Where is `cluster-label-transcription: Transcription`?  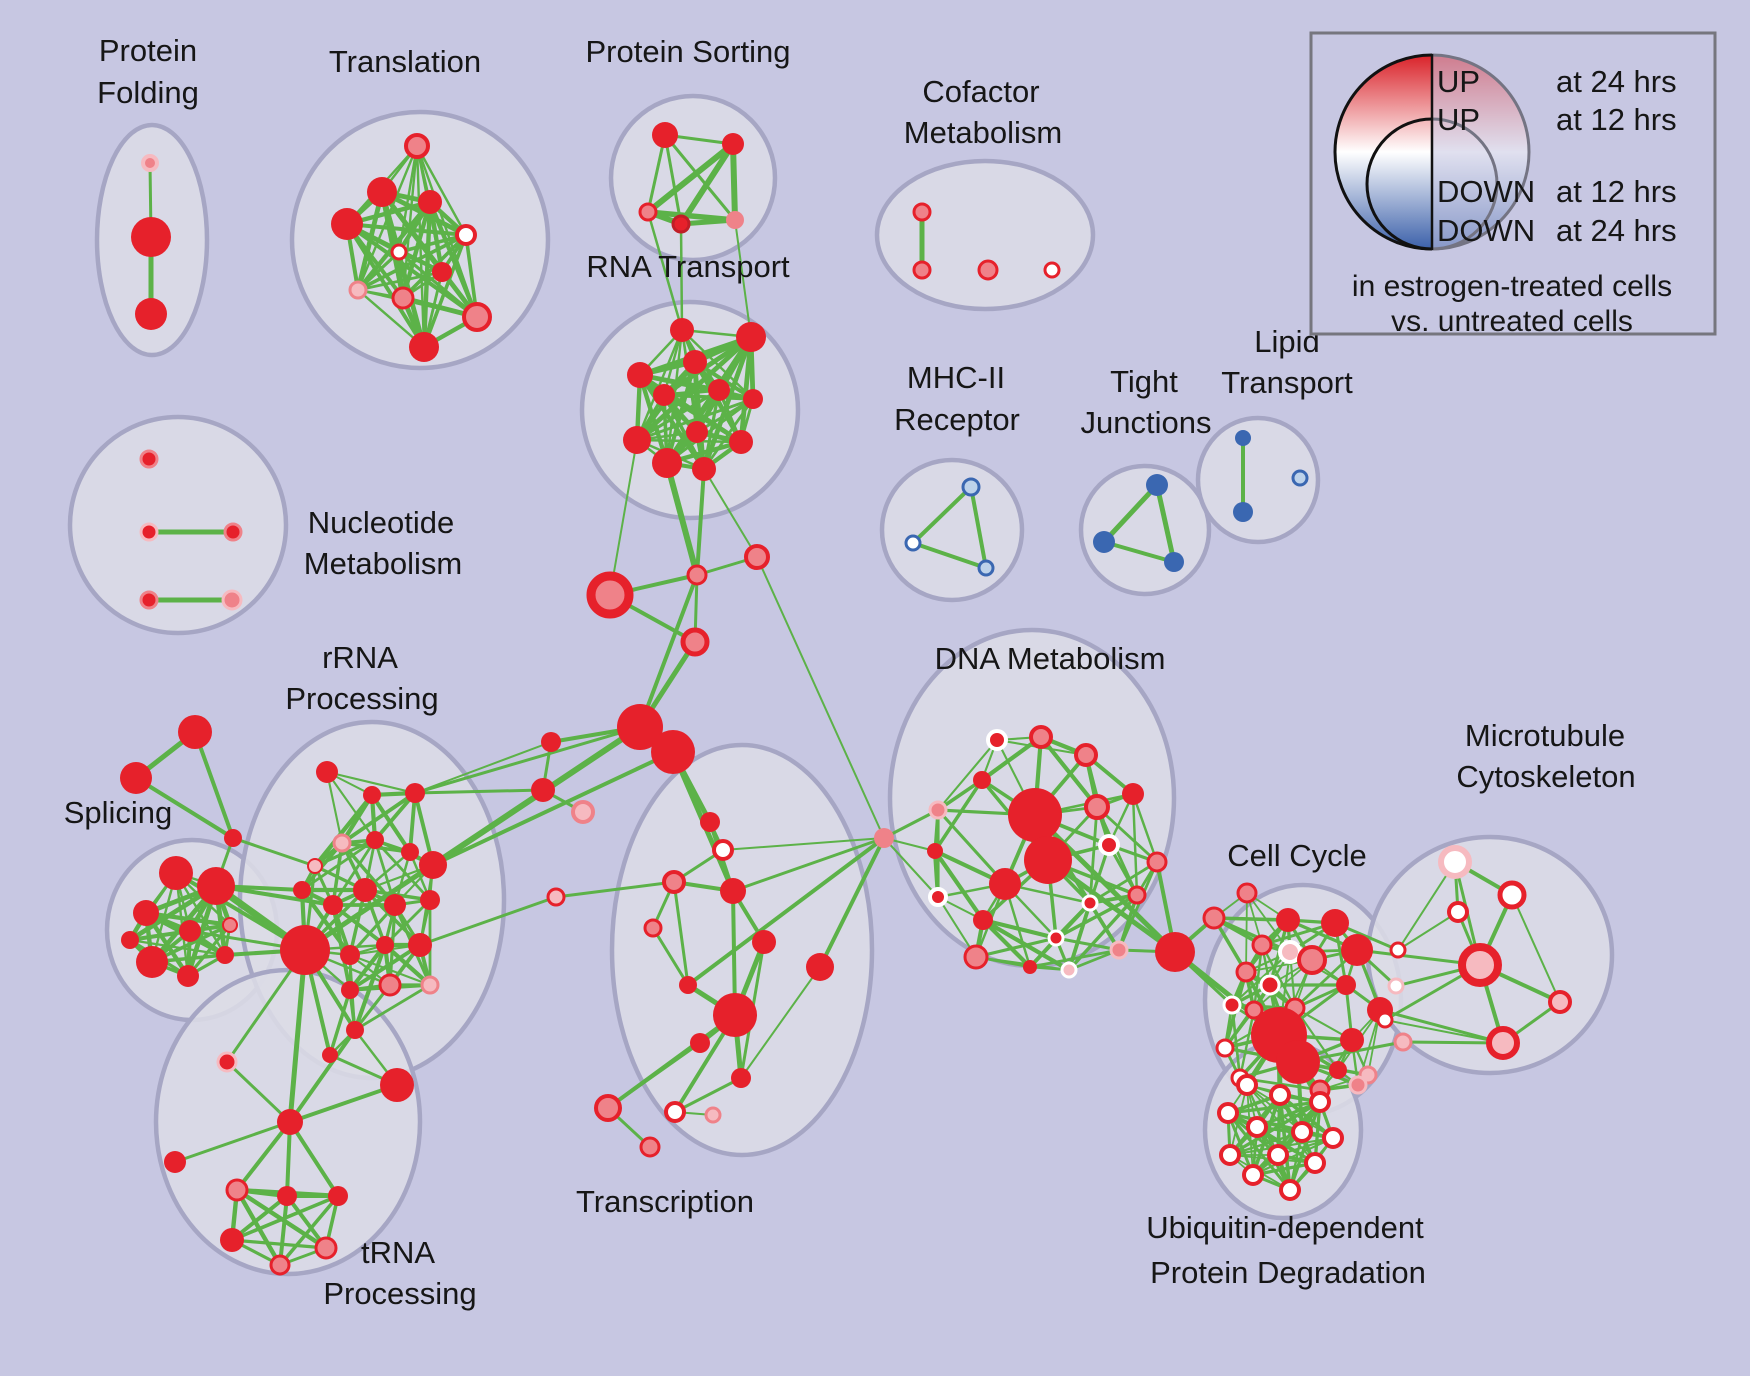
cluster-label-transcription: Transcription is located at coordinates (665, 1201).